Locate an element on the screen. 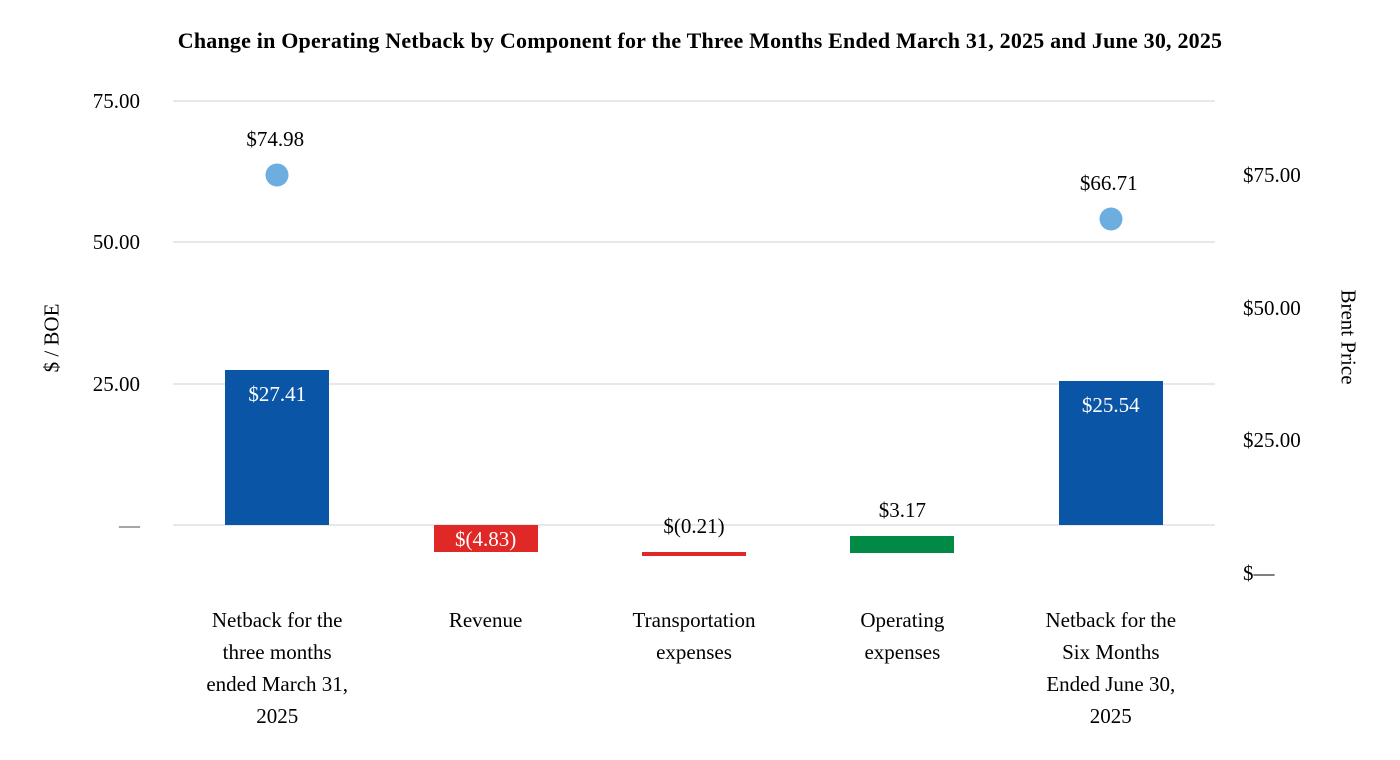  scatter-value-label: $74.98 is located at coordinates (275, 139).